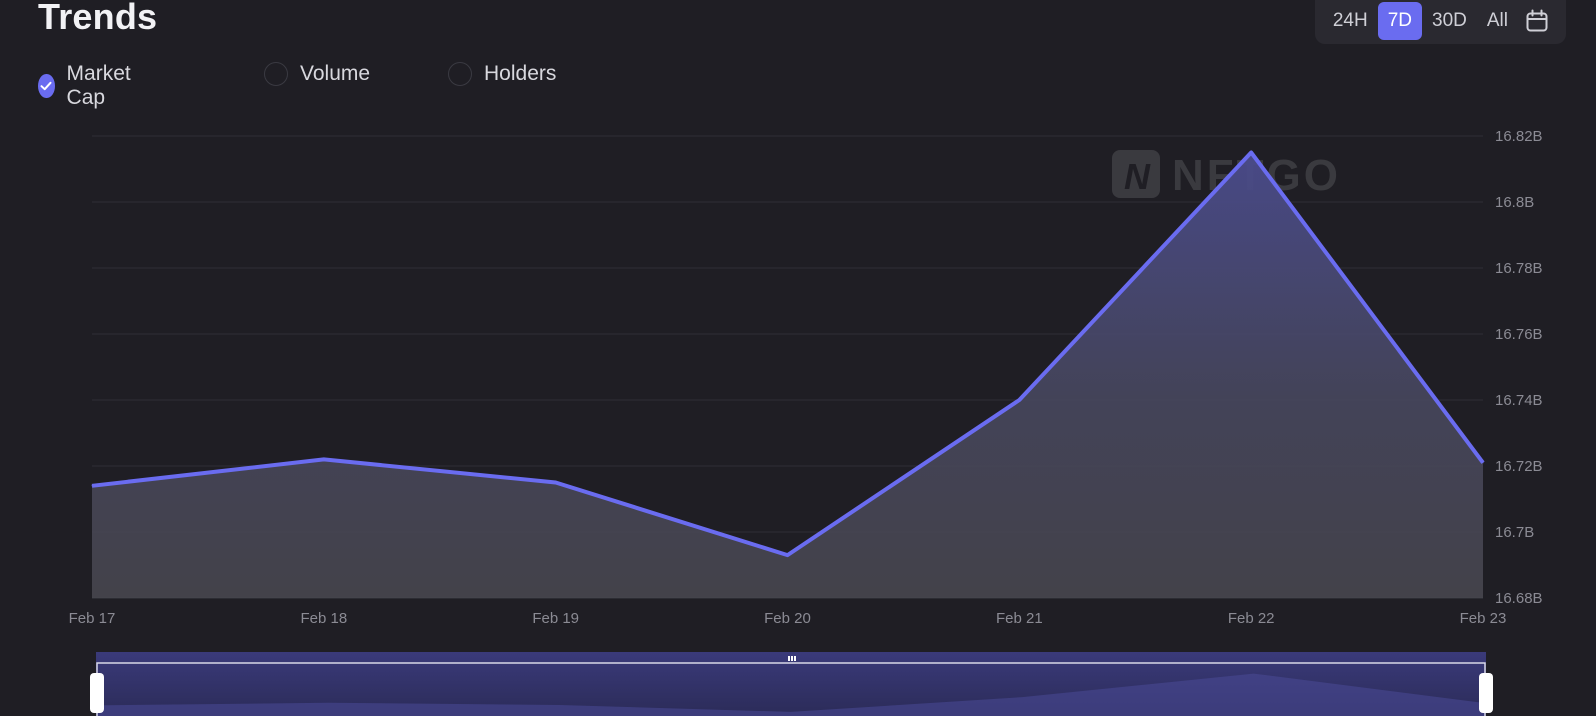  I want to click on legend-item-volume: Volume, so click(317, 74).